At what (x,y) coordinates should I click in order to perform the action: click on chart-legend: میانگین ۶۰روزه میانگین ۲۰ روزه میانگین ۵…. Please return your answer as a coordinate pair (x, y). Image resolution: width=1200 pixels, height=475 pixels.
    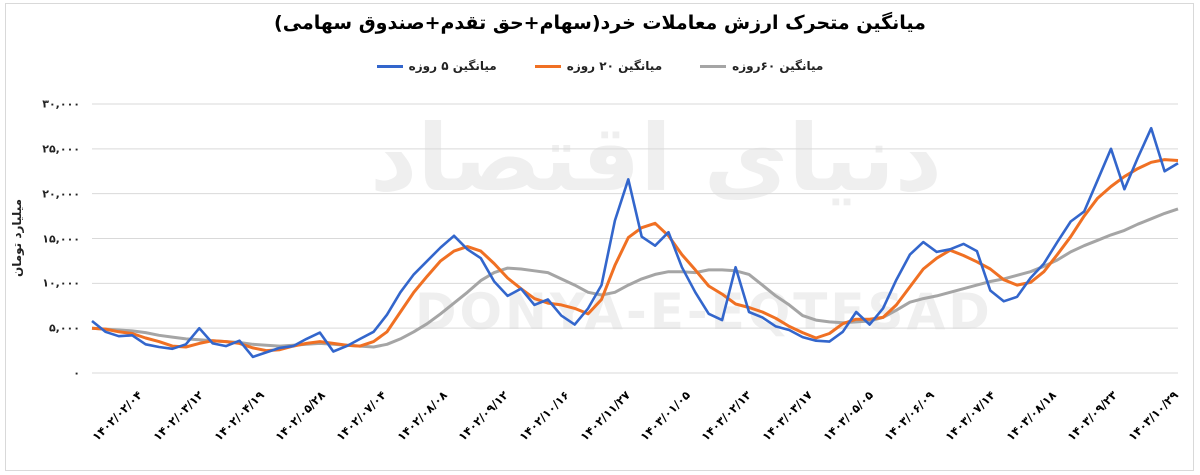
    Looking at the image, I should click on (600, 66).